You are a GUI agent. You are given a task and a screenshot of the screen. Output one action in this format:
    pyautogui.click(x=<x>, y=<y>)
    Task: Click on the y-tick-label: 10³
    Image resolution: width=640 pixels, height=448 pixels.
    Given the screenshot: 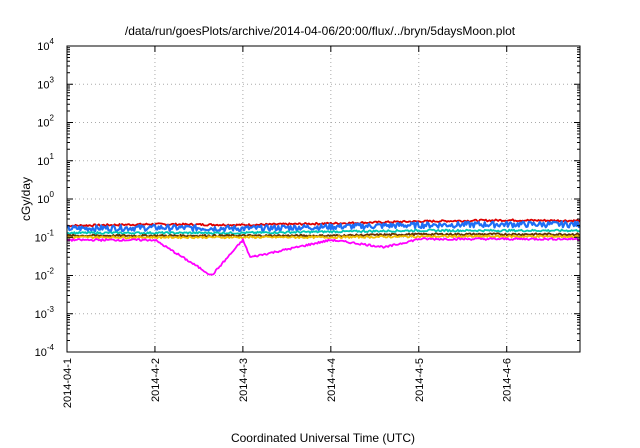 What is the action you would take?
    pyautogui.click(x=45, y=83)
    